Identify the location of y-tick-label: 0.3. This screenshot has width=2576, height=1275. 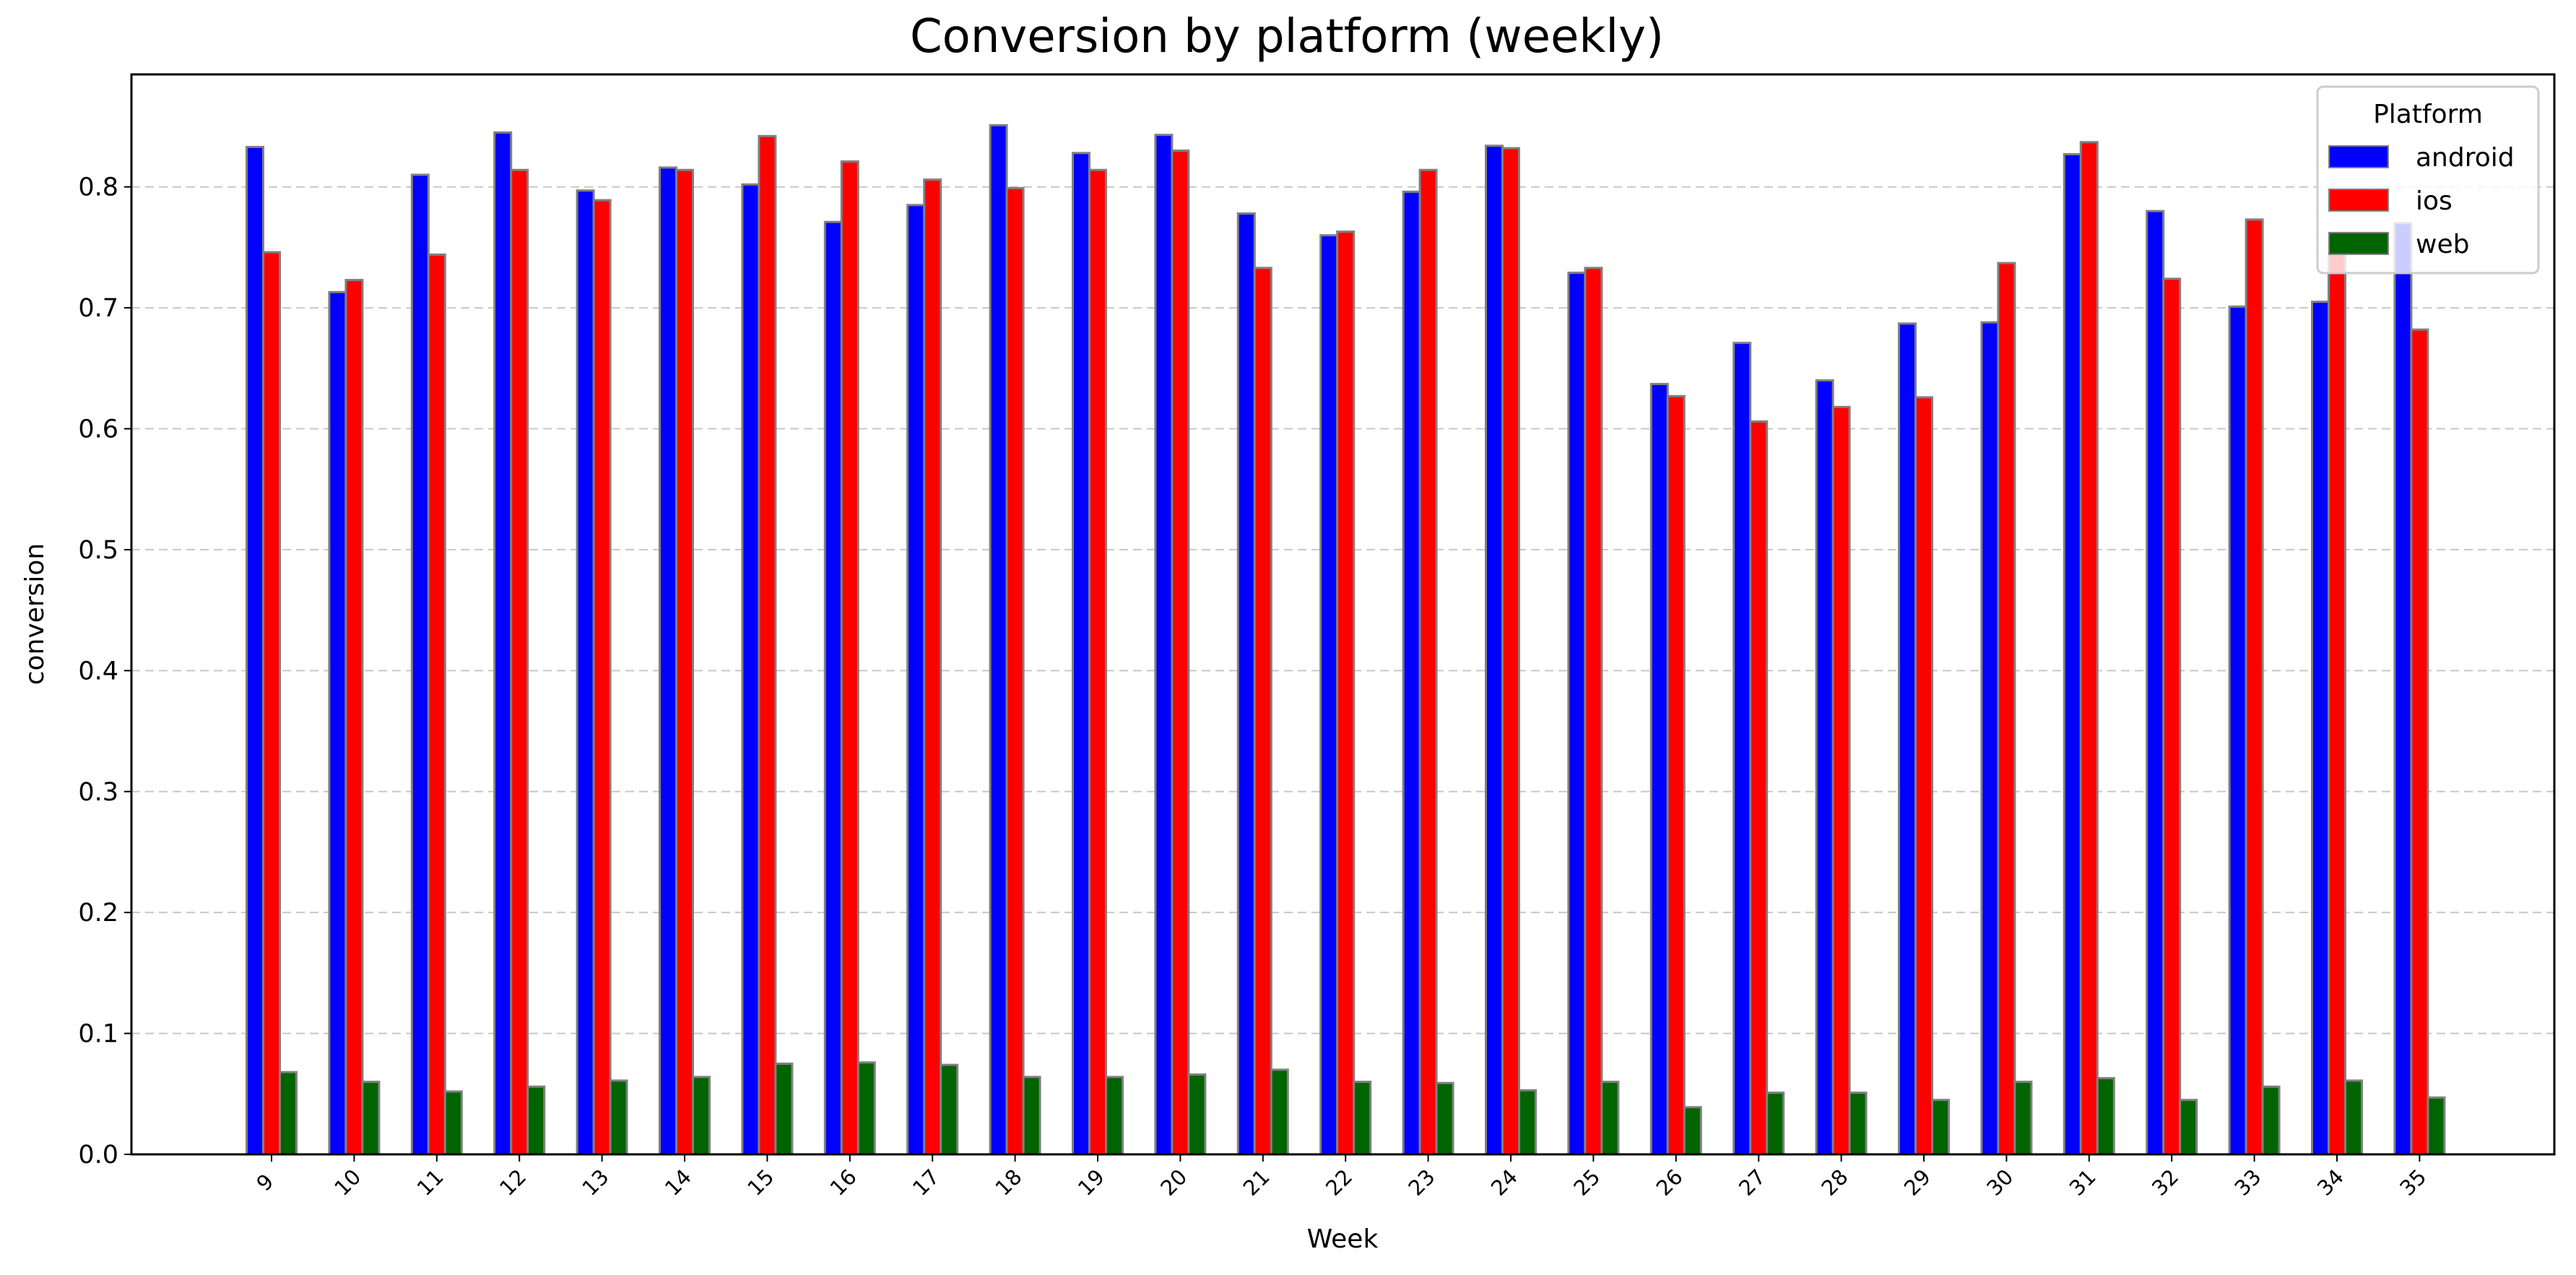
(98, 792).